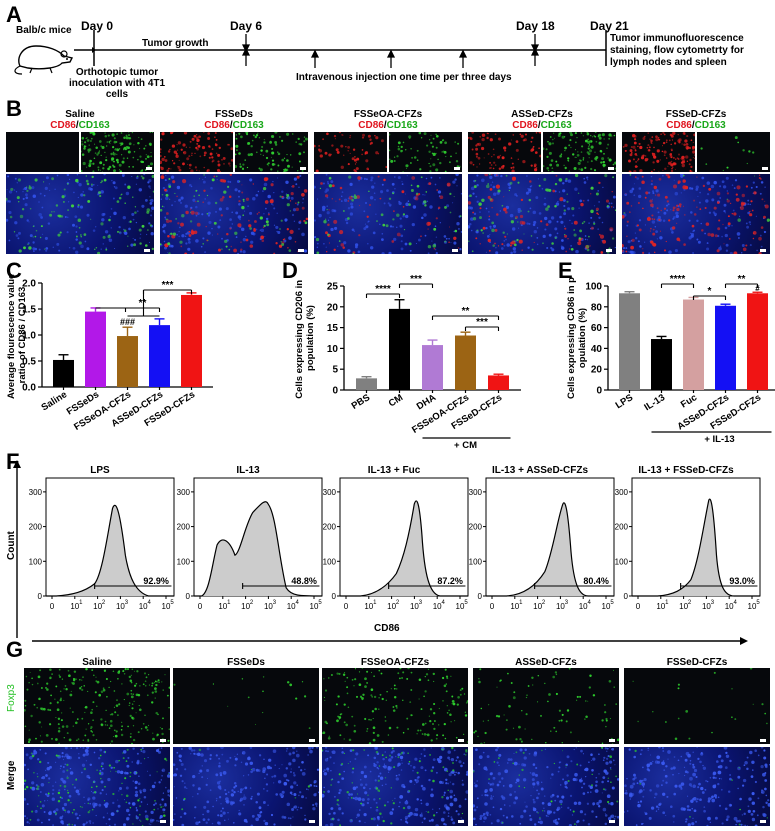 Image resolution: width=775 pixels, height=831 pixels. I want to click on panel-label-e: E, so click(565, 270).